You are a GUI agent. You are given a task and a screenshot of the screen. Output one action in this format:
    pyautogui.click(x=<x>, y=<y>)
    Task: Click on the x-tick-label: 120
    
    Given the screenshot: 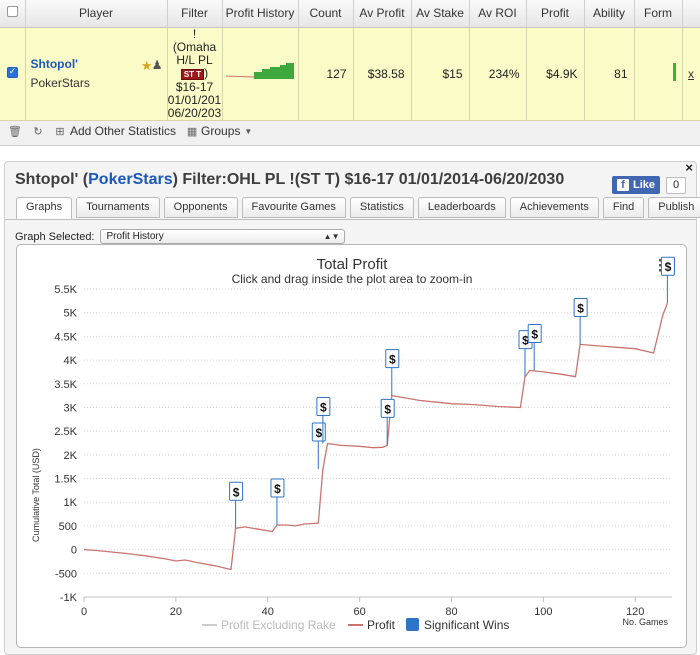 What is the action you would take?
    pyautogui.click(x=635, y=612)
    